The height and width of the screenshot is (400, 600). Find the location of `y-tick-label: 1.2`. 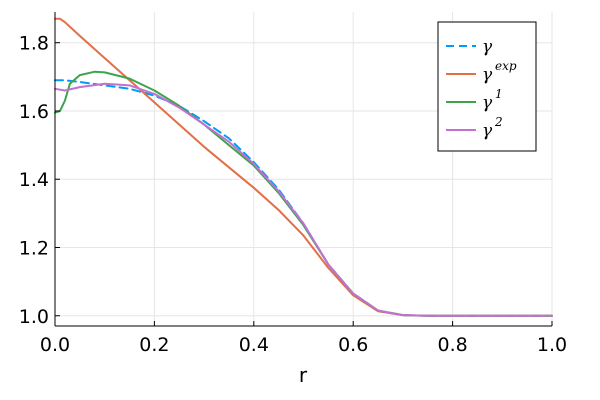

y-tick-label: 1.2 is located at coordinates (34, 249).